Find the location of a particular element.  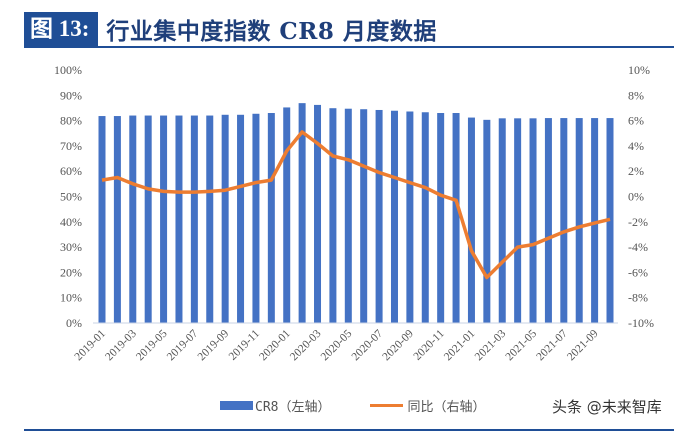

x-tick-label: 2019-11 is located at coordinates (244, 344).